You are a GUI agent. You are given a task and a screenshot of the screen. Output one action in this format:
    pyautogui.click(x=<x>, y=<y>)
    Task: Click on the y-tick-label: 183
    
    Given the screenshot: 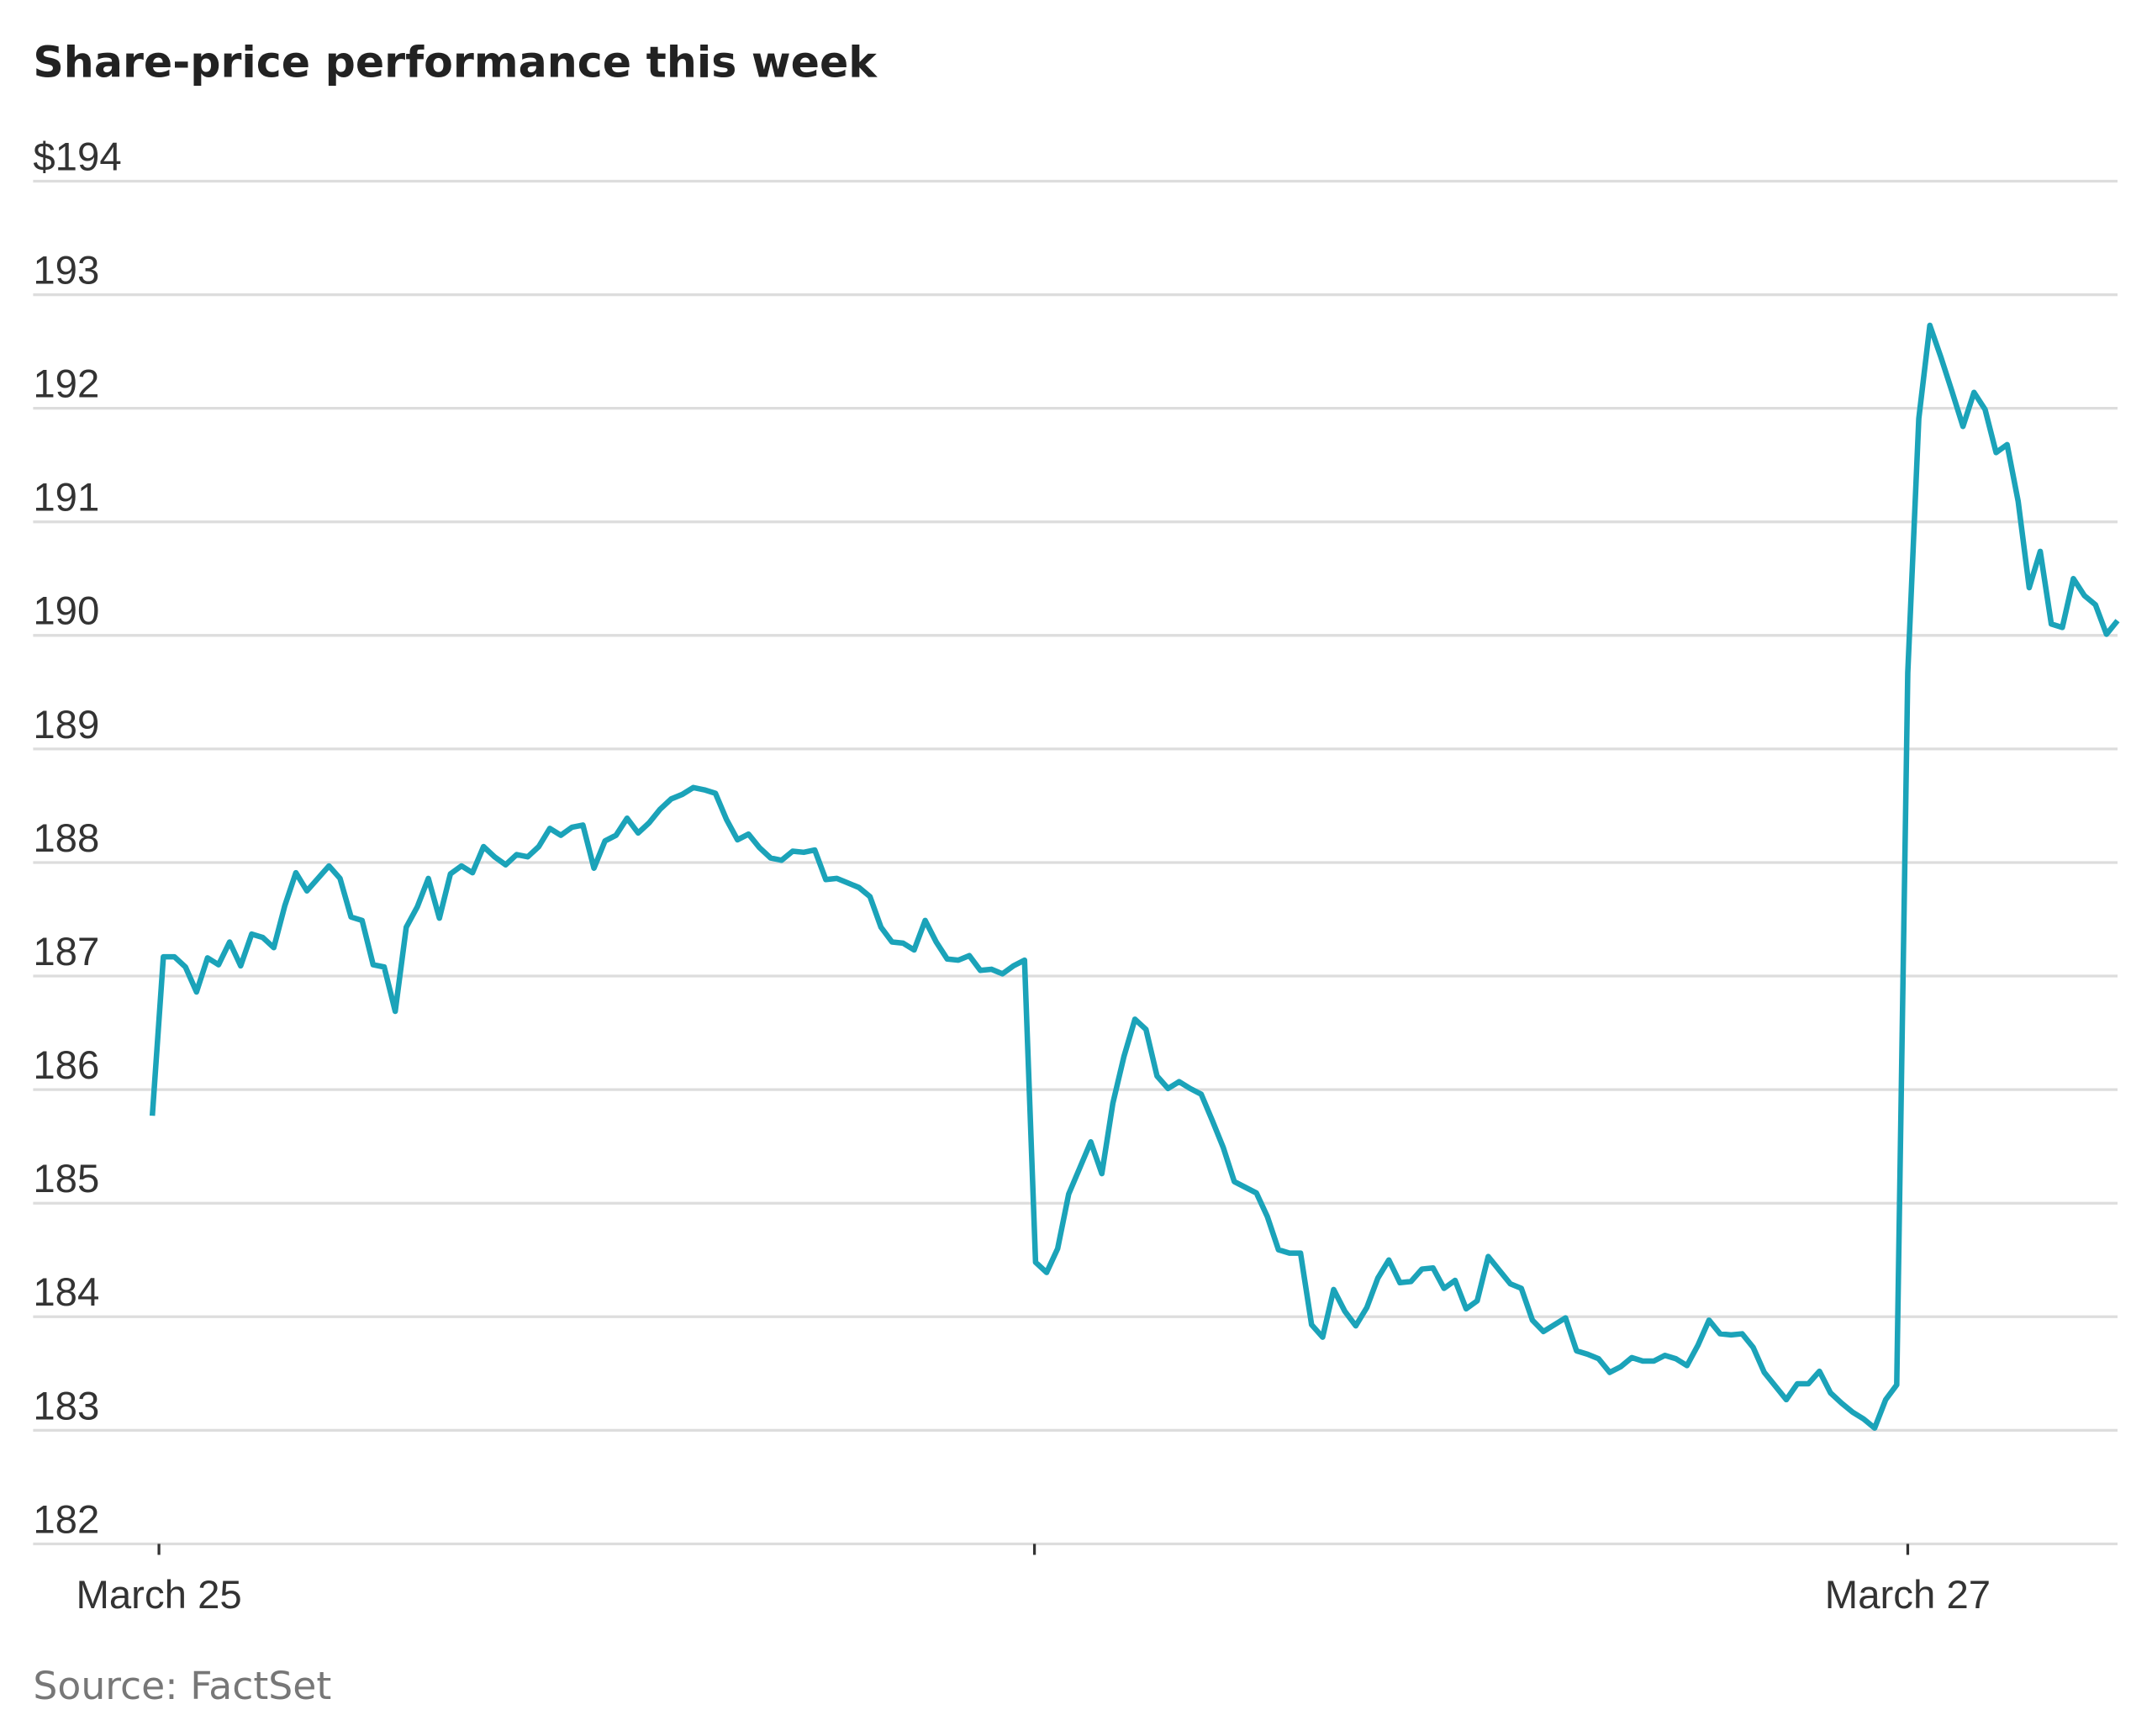 What is the action you would take?
    pyautogui.click(x=66, y=1406)
    